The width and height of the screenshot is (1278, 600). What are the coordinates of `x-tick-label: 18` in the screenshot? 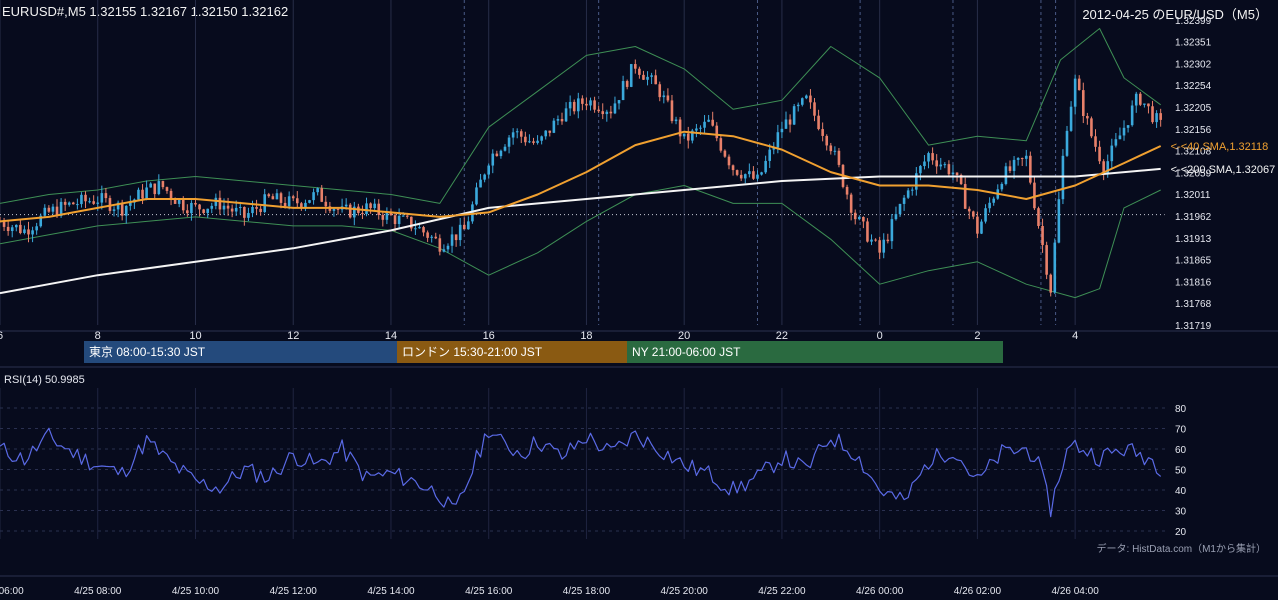 It's located at (586, 336).